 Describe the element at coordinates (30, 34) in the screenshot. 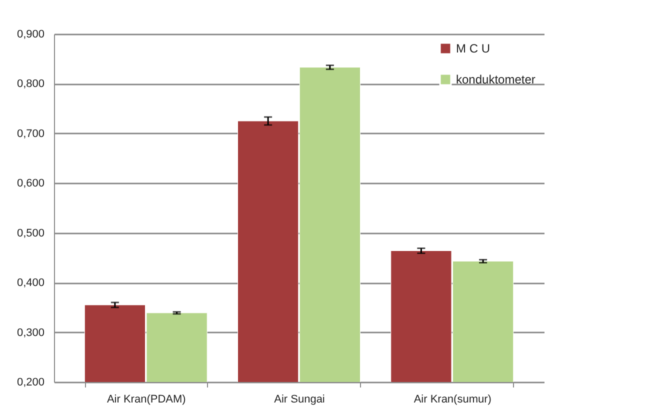

I see `y-tick-label: 0,900` at that location.